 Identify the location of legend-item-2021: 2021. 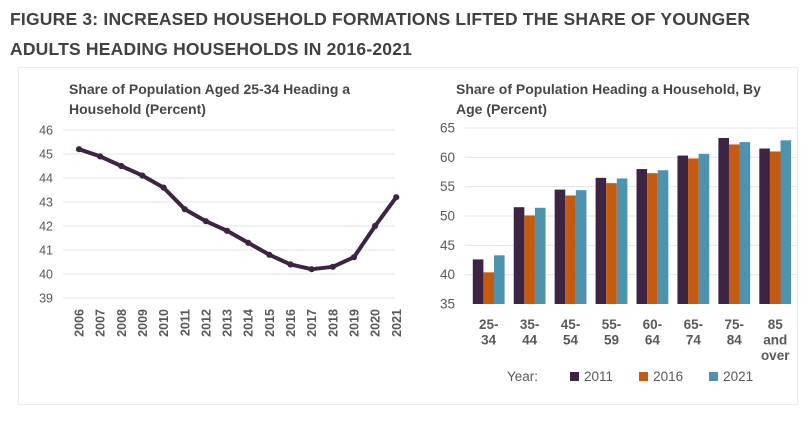
(731, 376).